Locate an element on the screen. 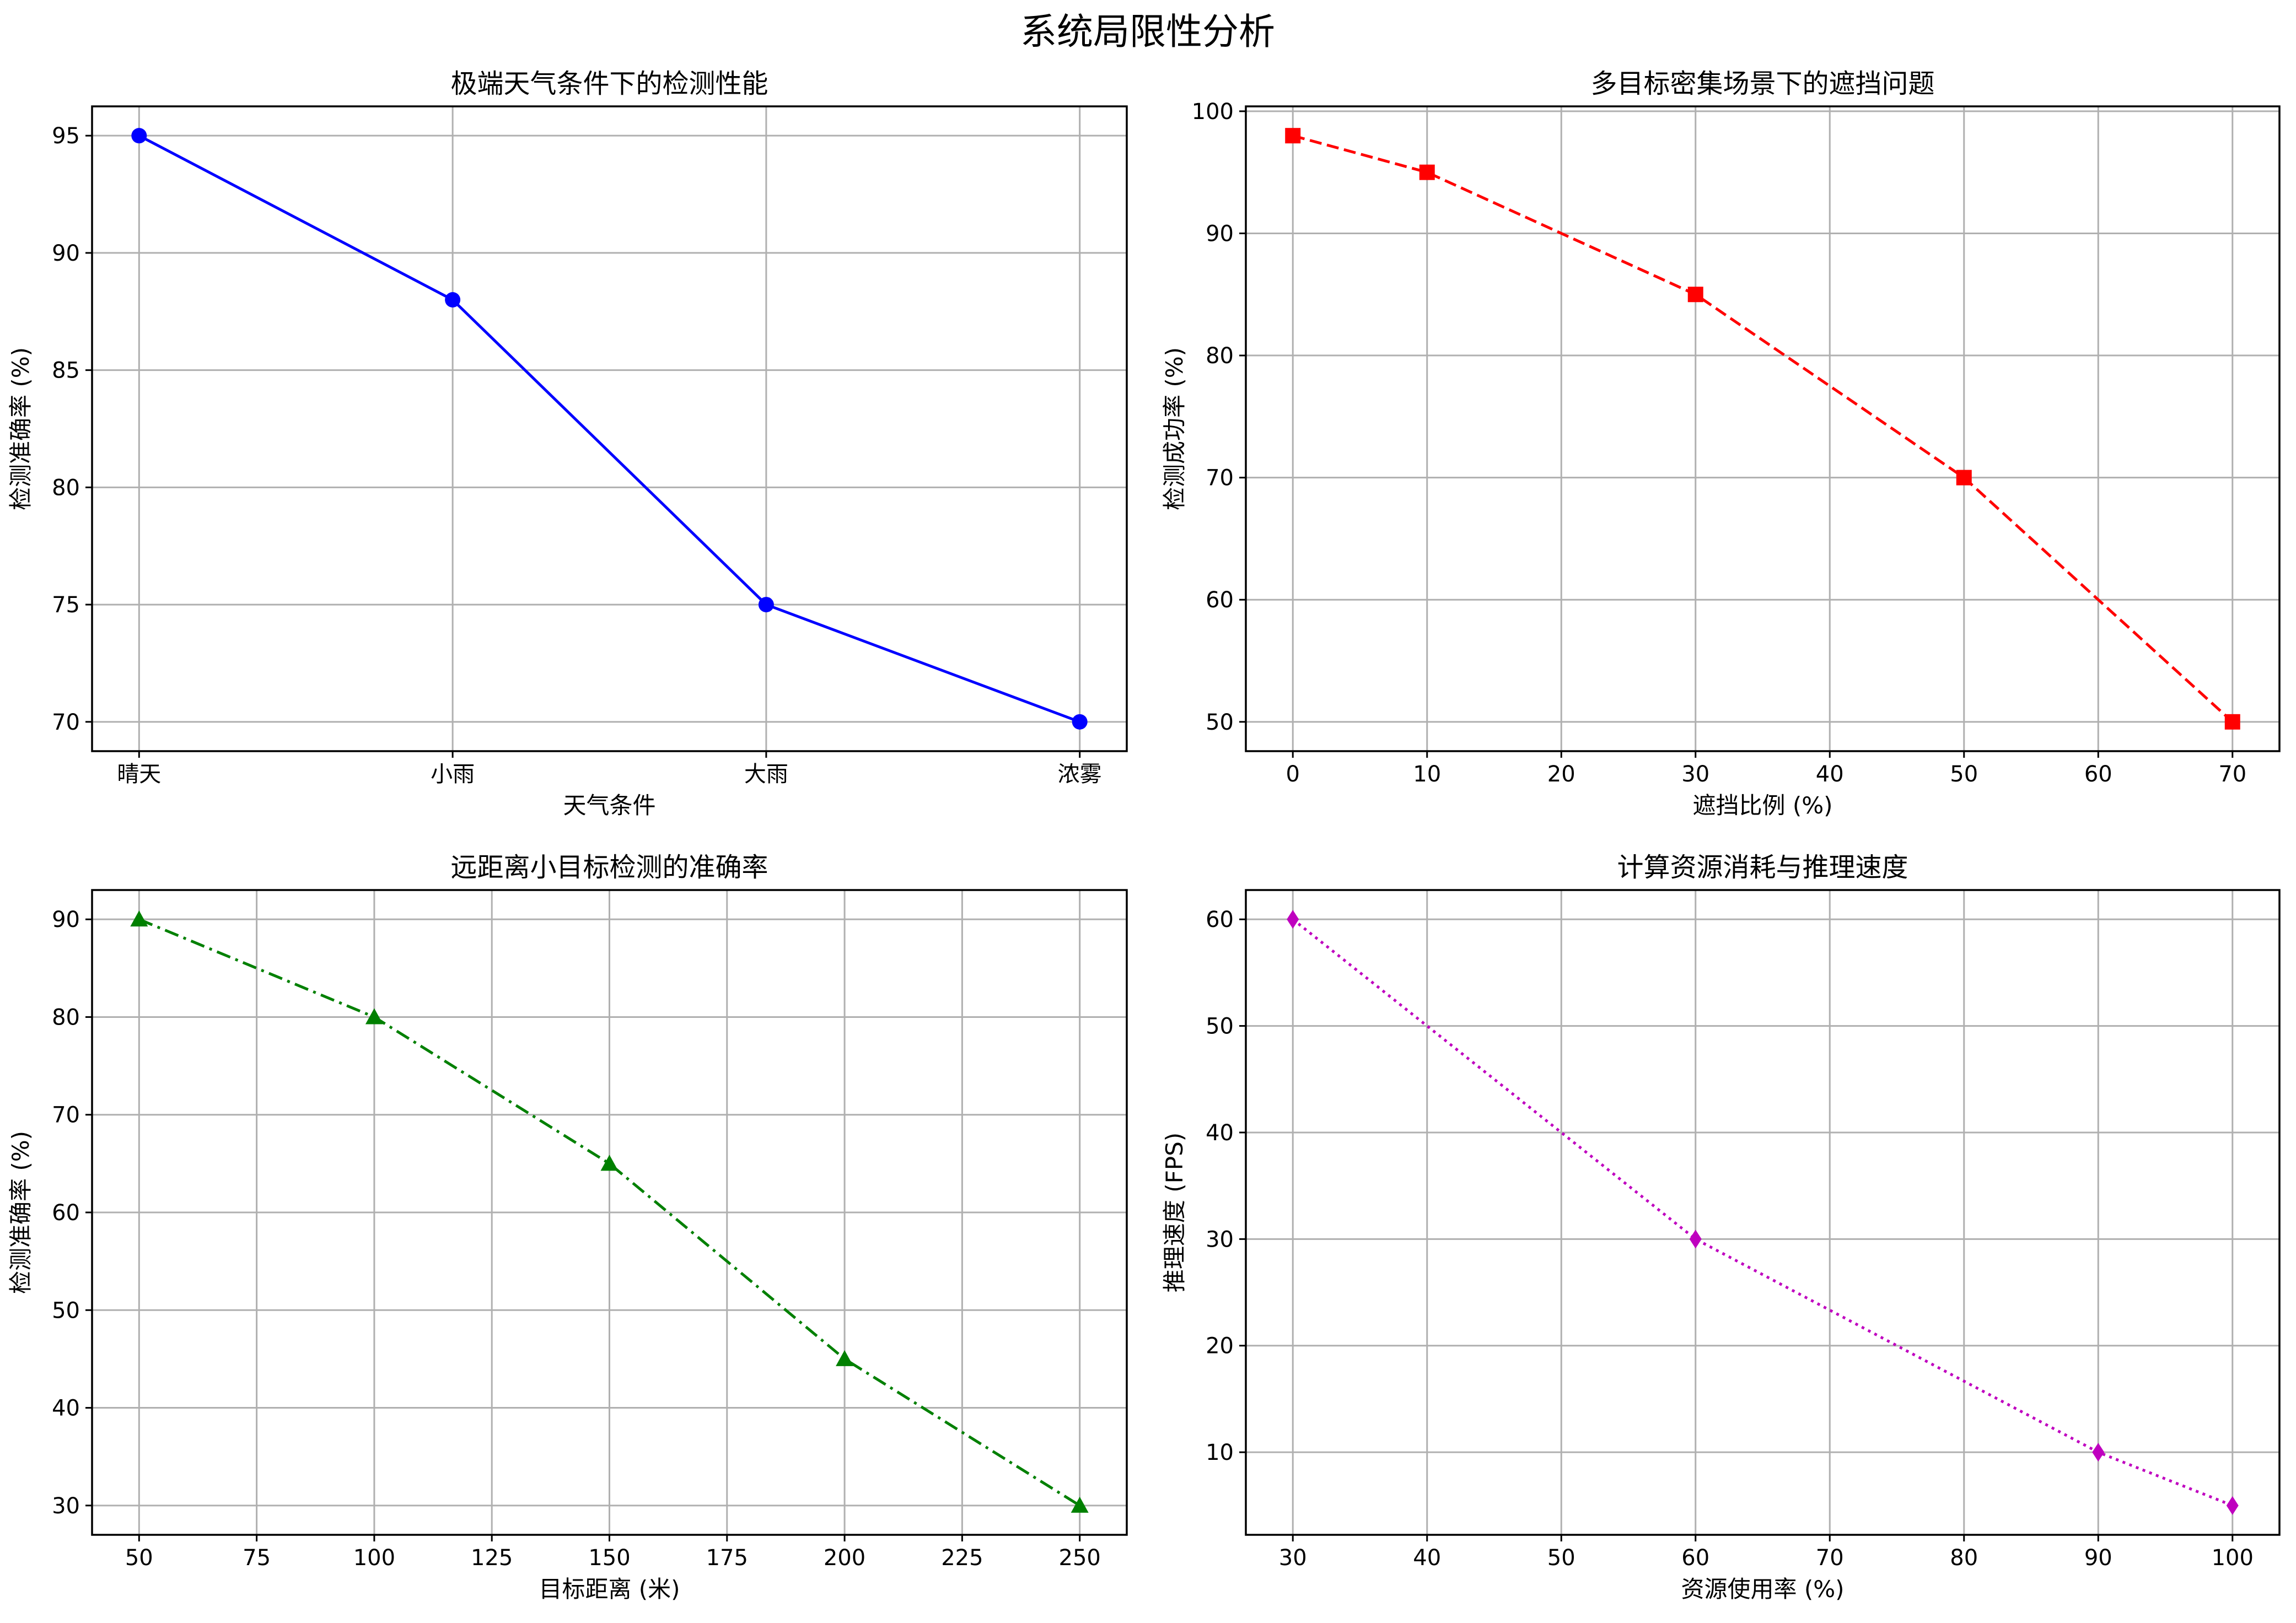 The height and width of the screenshot is (1623, 2296). chart-title: 多目标密集场景下的遮挡问题 is located at coordinates (1762, 83).